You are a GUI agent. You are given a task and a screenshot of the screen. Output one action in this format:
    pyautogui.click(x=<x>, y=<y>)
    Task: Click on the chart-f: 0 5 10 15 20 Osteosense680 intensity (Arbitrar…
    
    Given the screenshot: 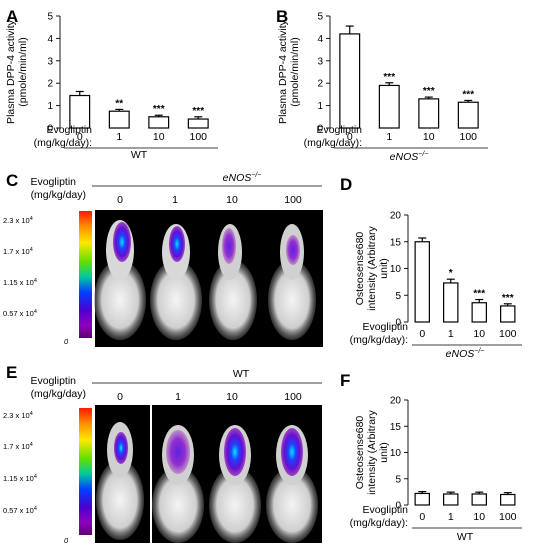 What is the action you would take?
    pyautogui.click(x=436, y=469)
    